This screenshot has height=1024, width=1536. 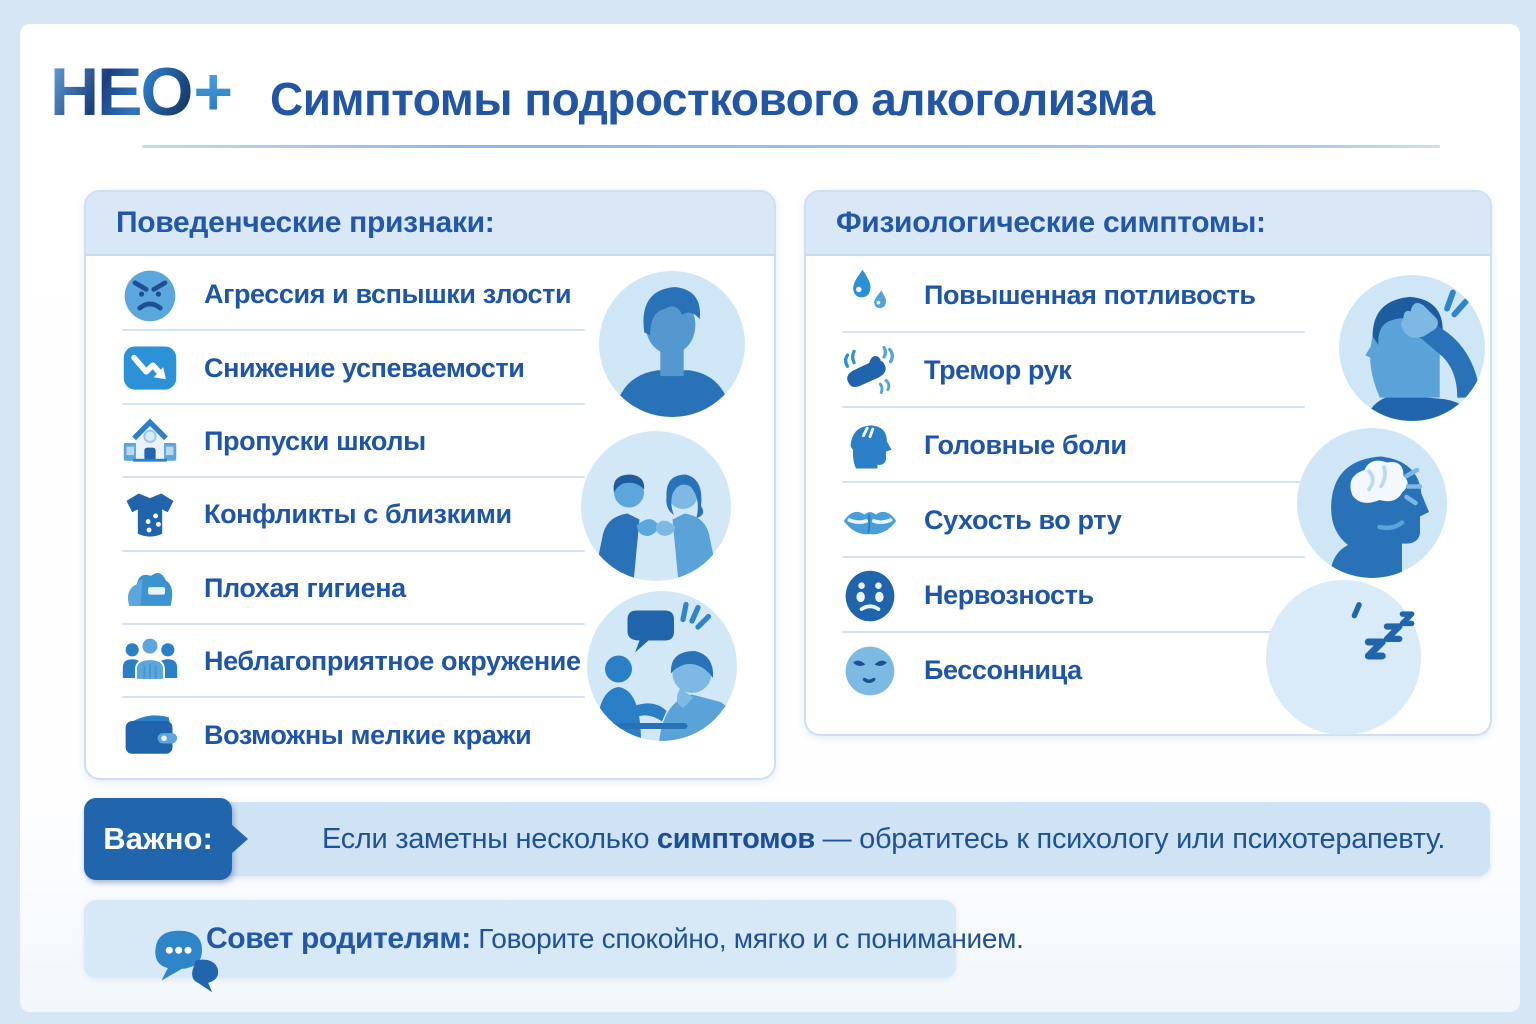 I want to click on important-label: Важно:, so click(x=158, y=839).